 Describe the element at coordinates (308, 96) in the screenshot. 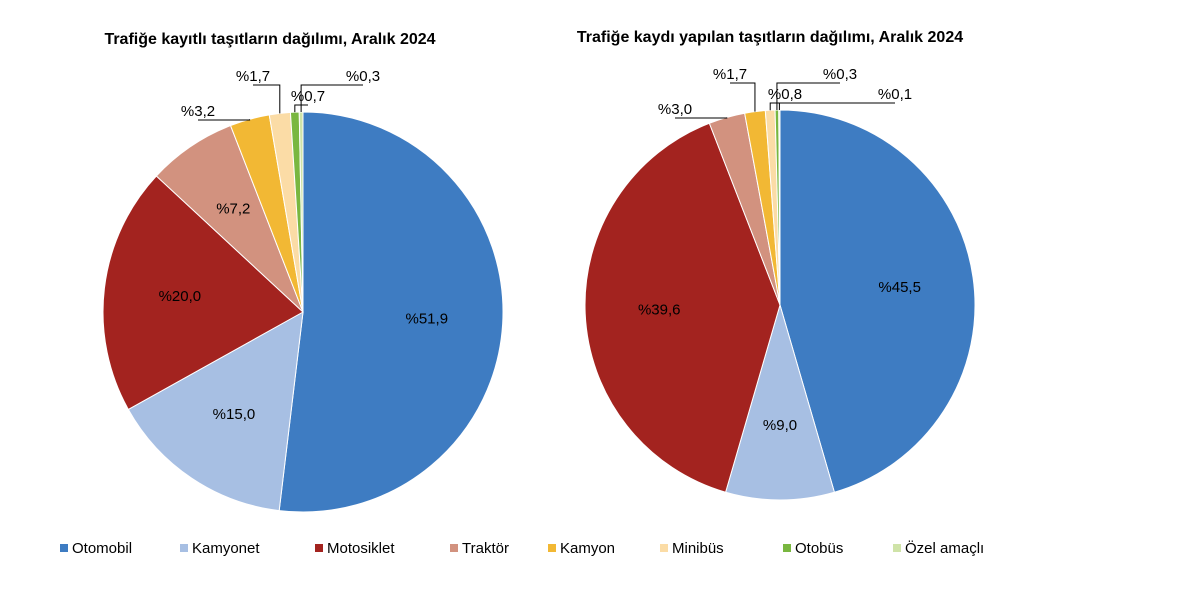

I see `data-label: %0,7` at that location.